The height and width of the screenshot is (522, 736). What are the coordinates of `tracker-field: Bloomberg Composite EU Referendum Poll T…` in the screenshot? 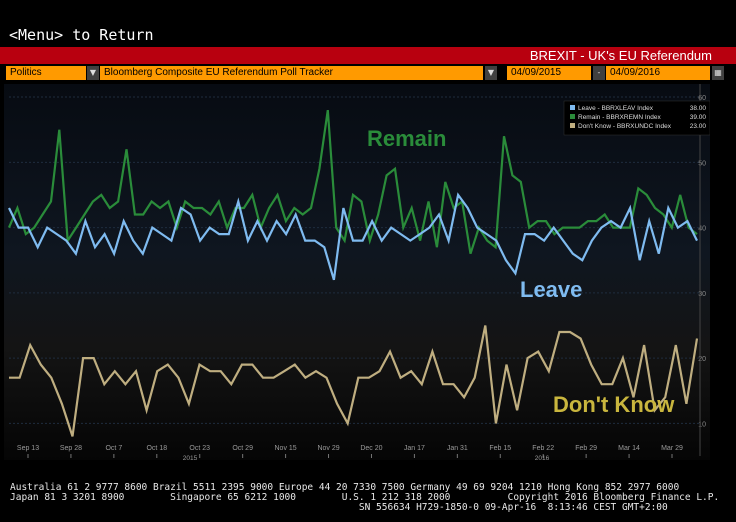 It's located at (291, 73).